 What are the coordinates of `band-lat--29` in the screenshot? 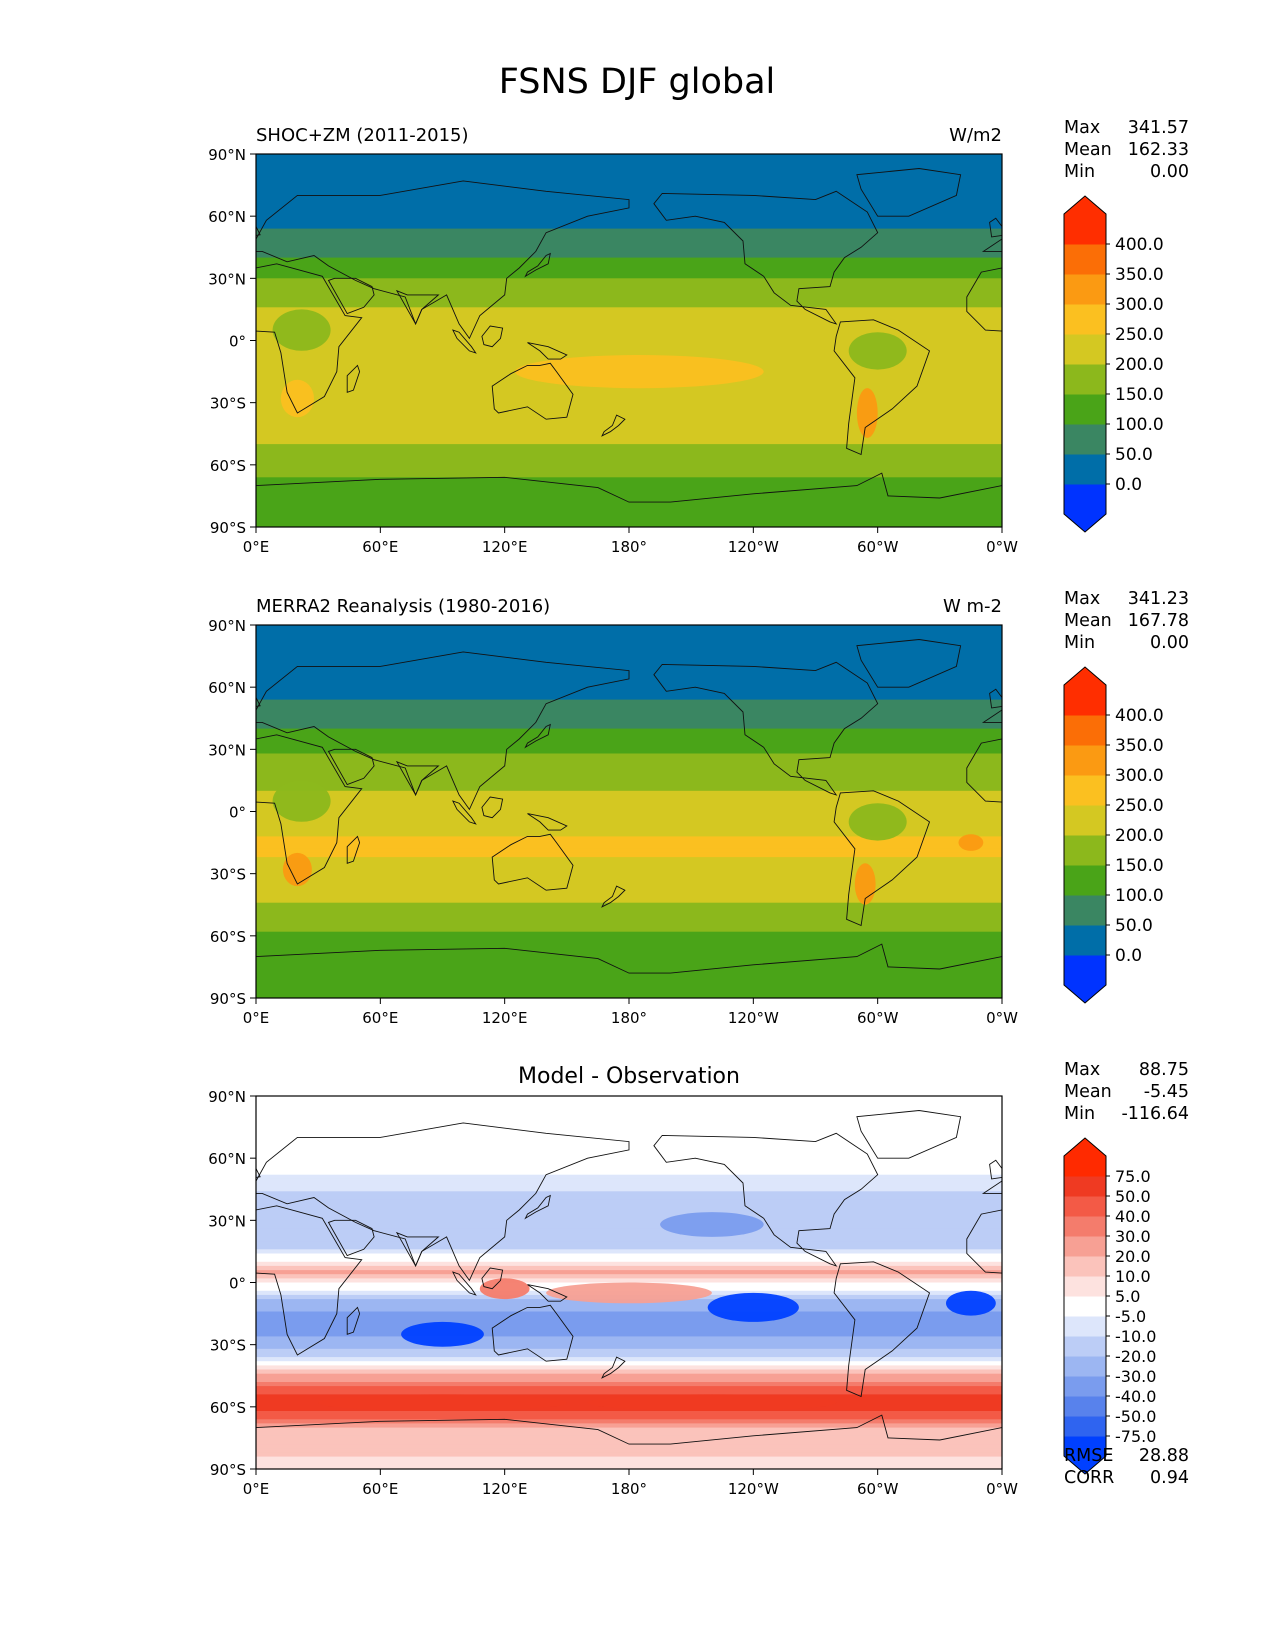 It's located at (629, 872).